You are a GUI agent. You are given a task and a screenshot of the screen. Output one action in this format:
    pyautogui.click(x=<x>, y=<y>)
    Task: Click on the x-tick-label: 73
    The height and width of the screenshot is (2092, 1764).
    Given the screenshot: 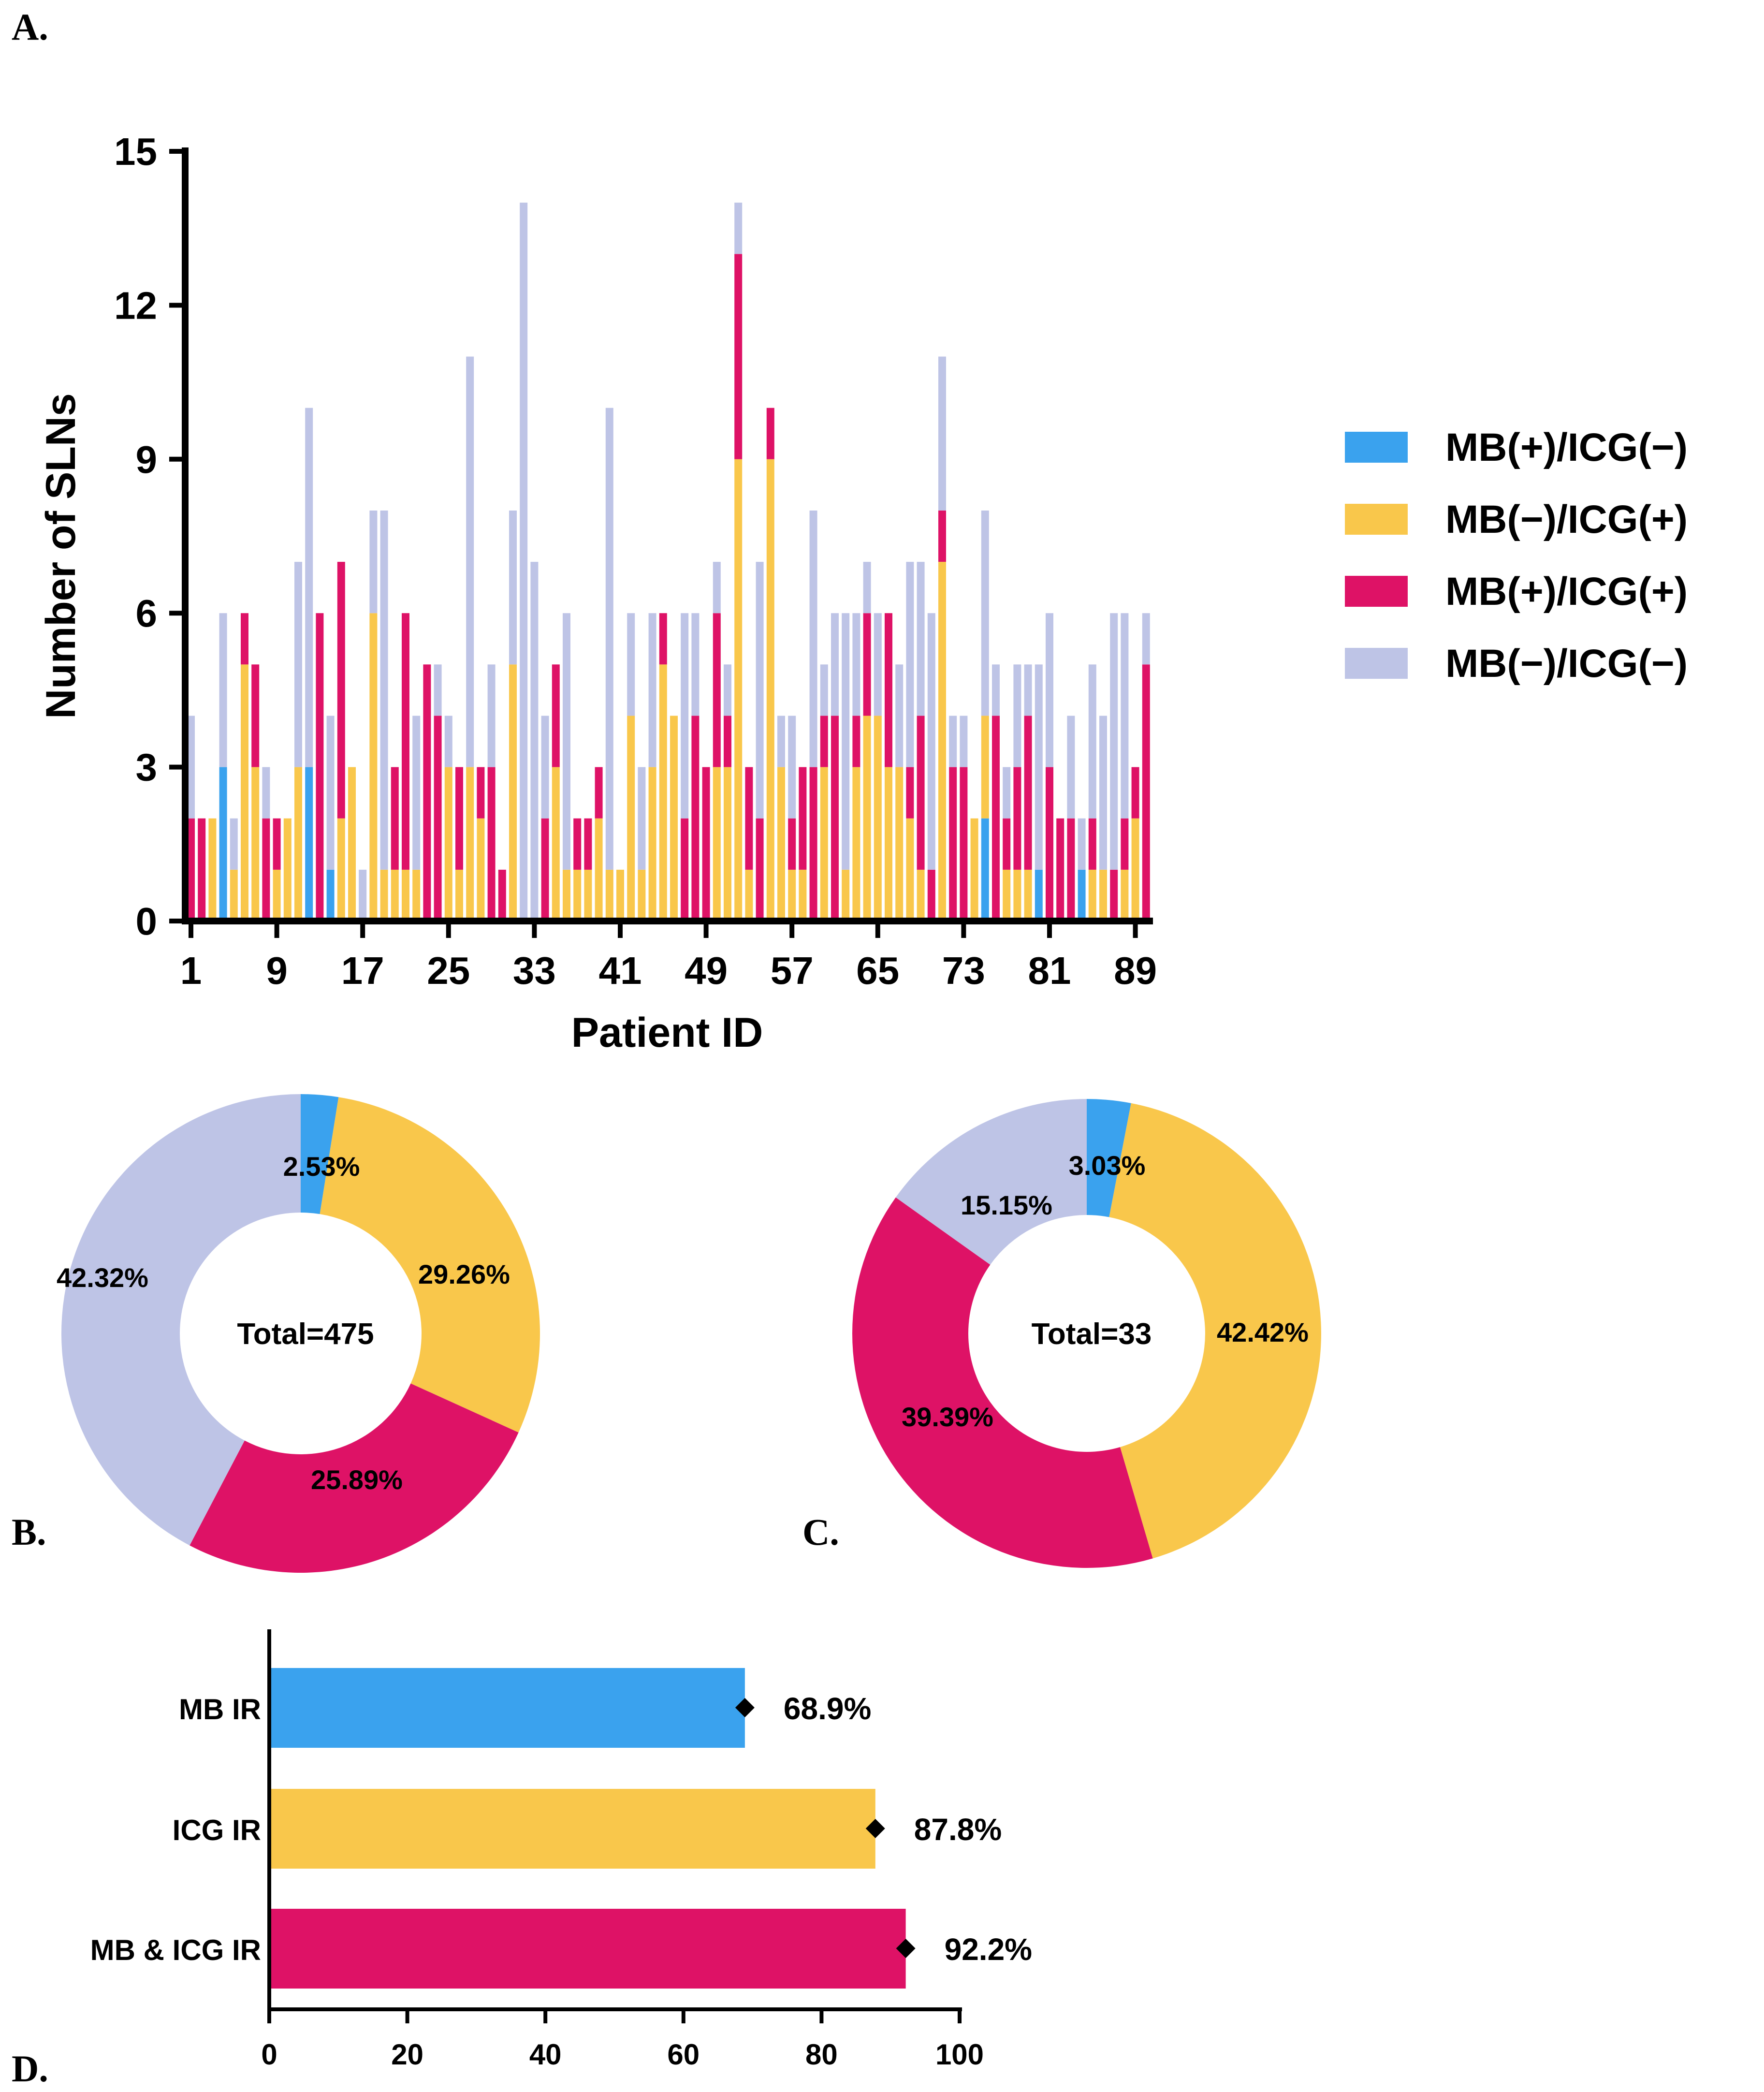 What is the action you would take?
    pyautogui.click(x=963, y=970)
    